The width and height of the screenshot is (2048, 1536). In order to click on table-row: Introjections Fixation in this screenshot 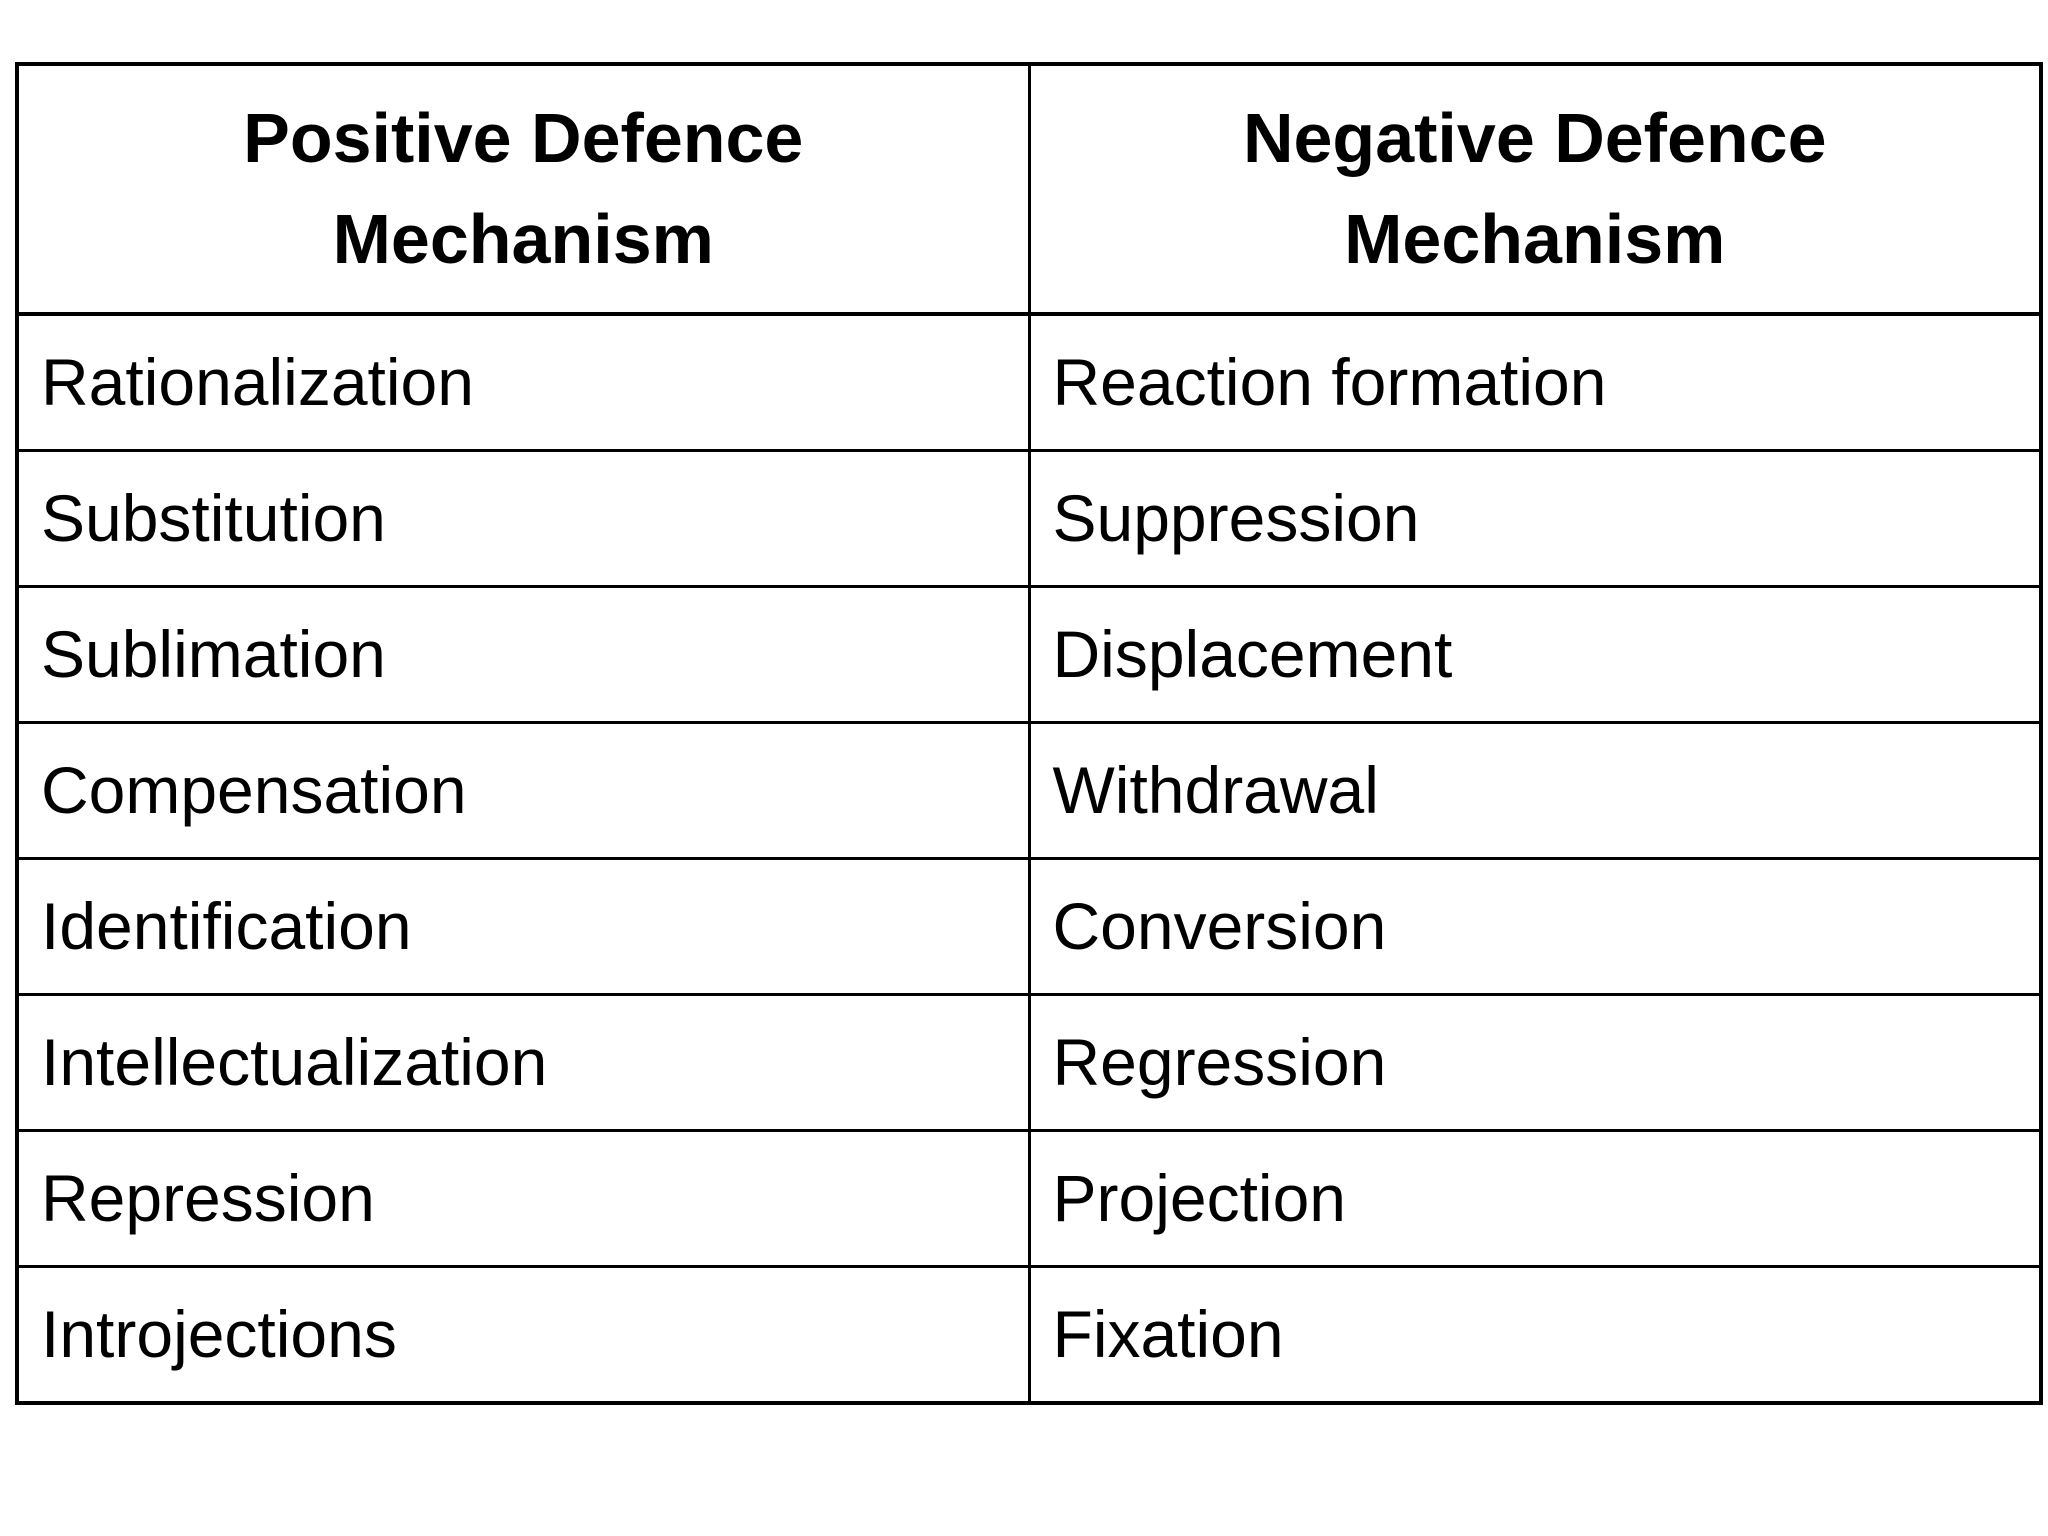, I will do `click(1029, 1335)`.